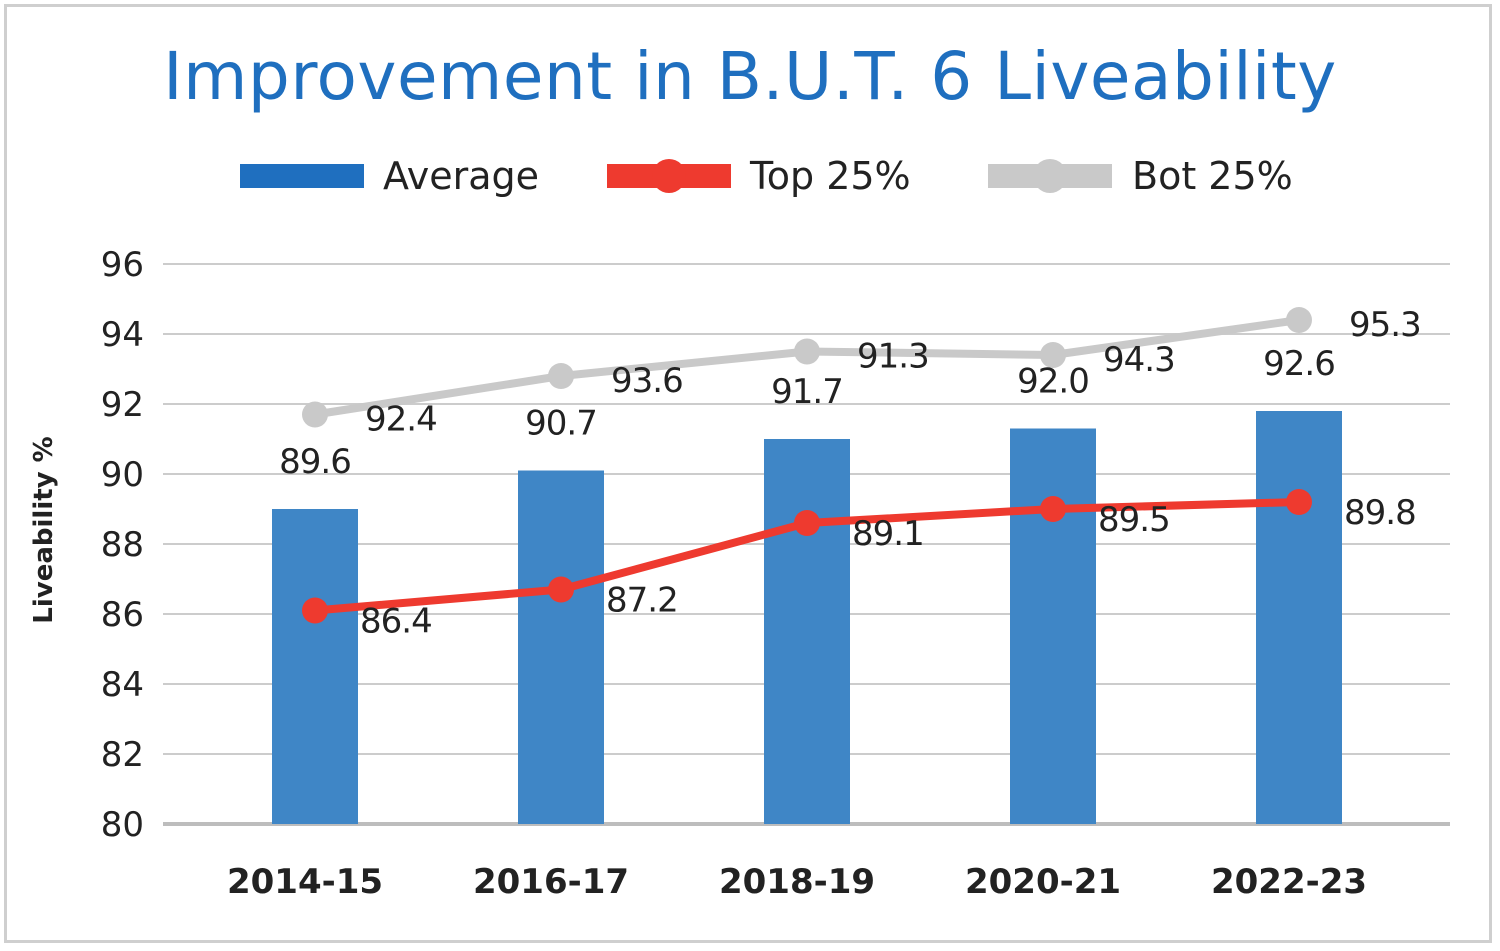 Image resolution: width=1500 pixels, height=951 pixels. I want to click on data-label-bot-25: 92.4, so click(401, 420).